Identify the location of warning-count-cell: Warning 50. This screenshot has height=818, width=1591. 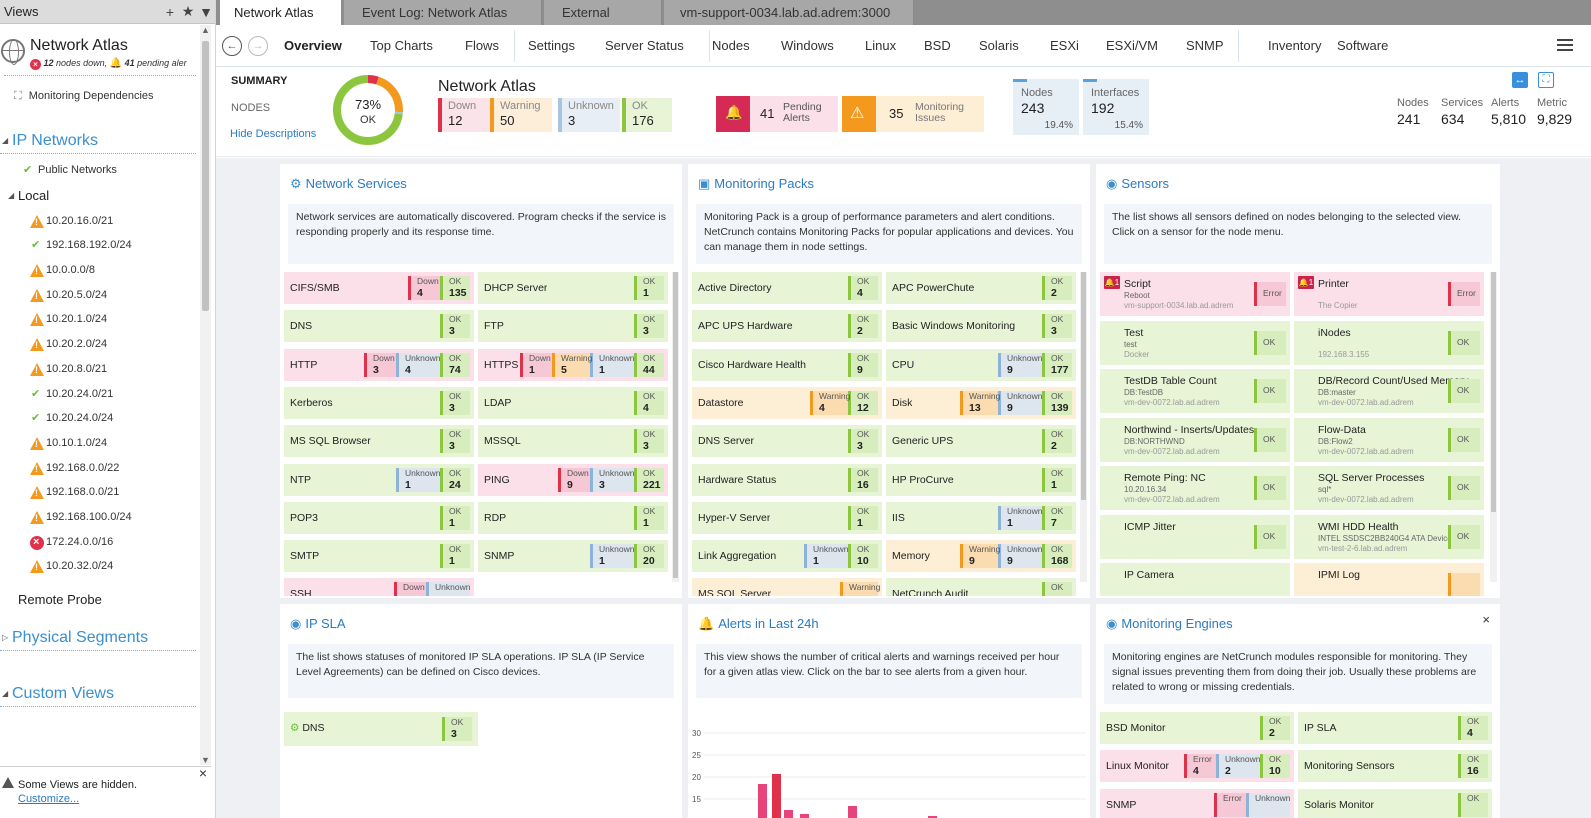
(521, 115).